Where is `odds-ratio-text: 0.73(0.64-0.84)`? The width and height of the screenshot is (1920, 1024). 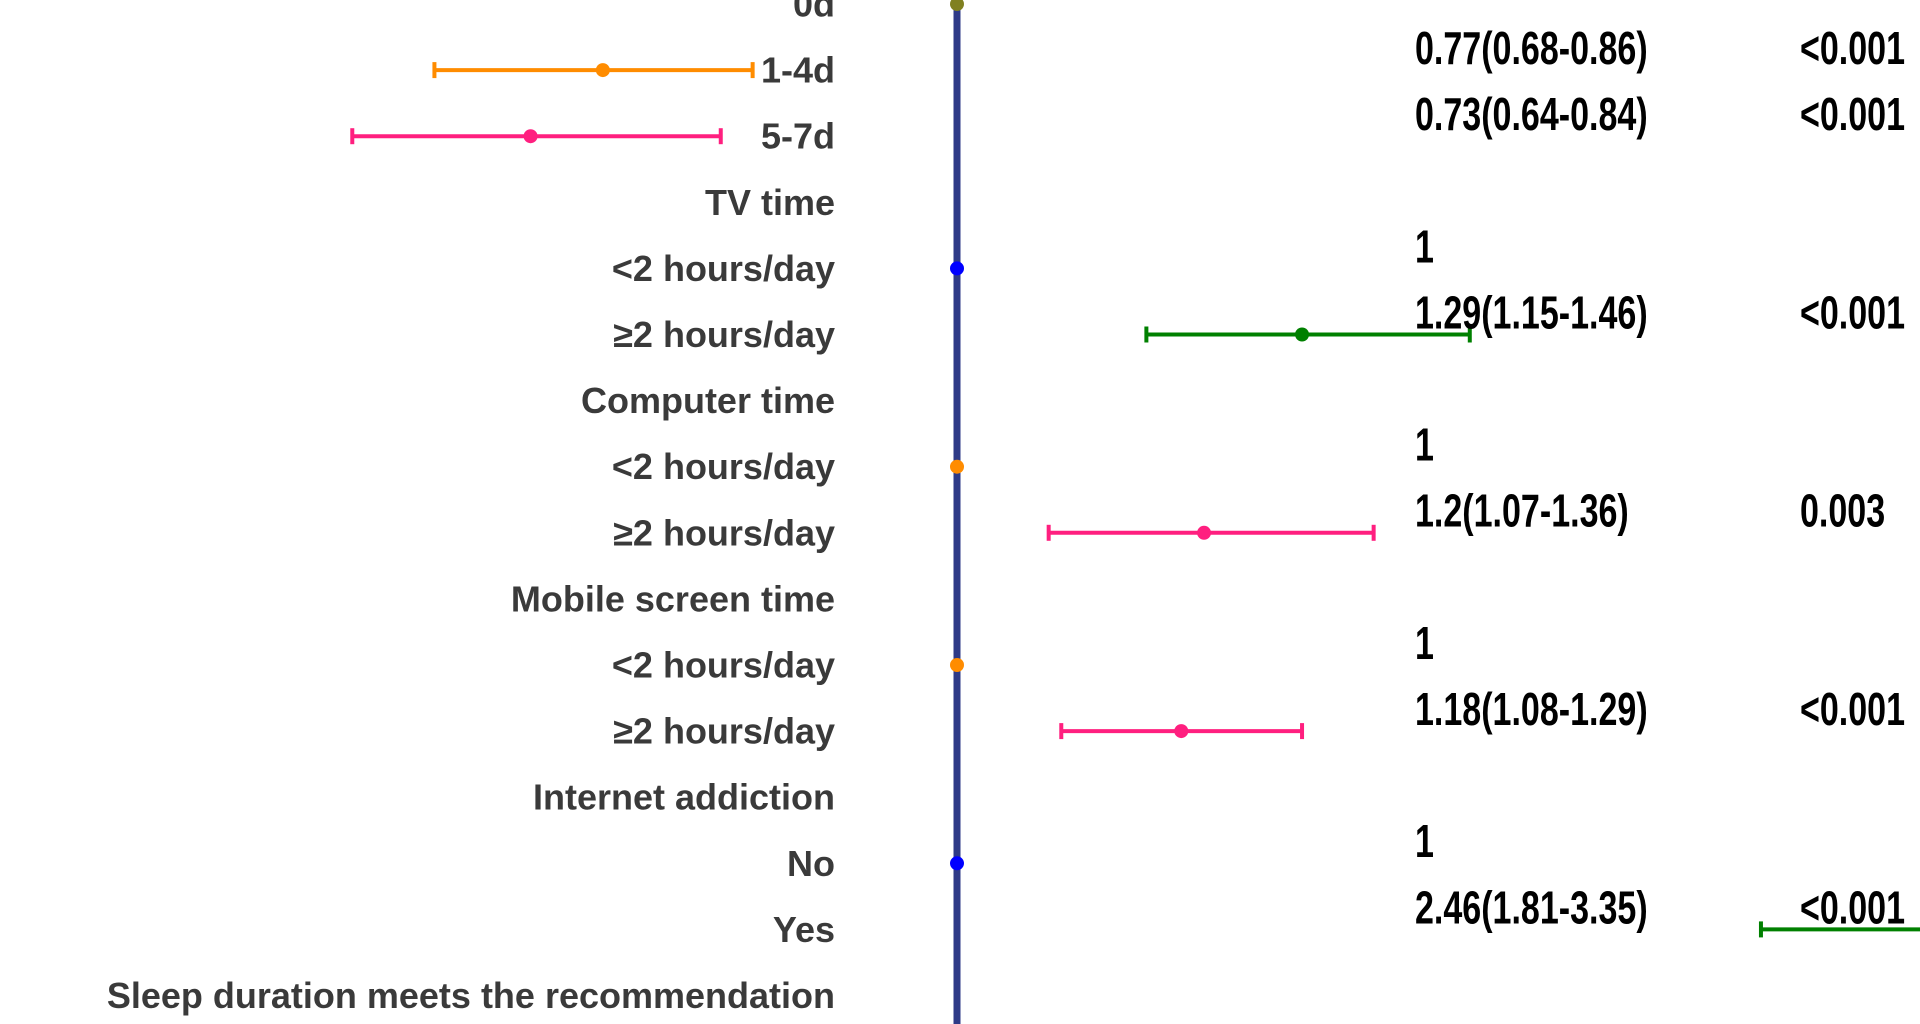 odds-ratio-text: 0.73(0.64-0.84) is located at coordinates (1531, 114).